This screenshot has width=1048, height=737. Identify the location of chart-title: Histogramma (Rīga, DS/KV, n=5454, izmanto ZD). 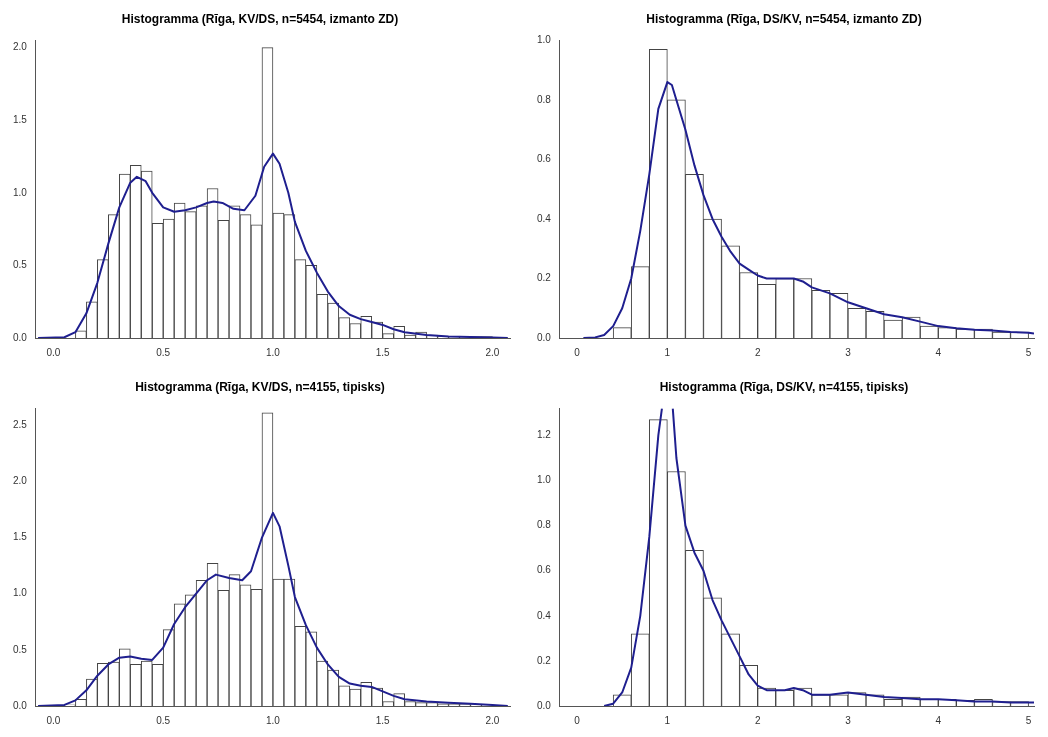
(784, 18).